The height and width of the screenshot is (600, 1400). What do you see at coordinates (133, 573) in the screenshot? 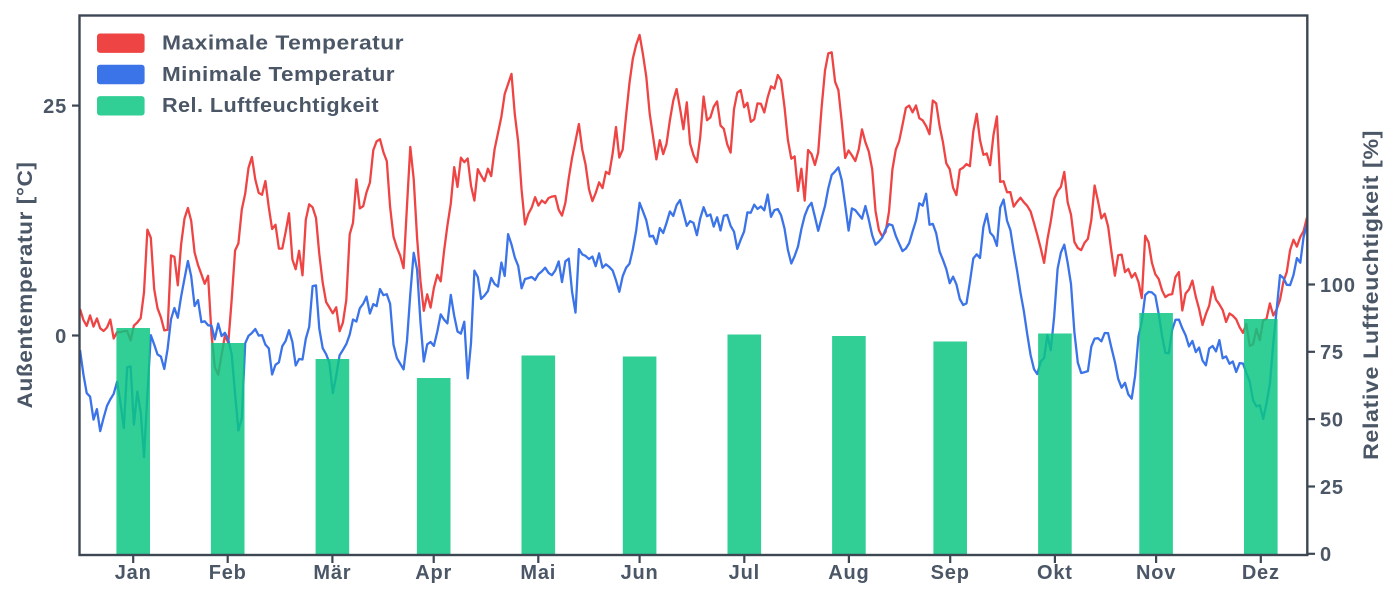
I see `svg-text: Jan` at bounding box center [133, 573].